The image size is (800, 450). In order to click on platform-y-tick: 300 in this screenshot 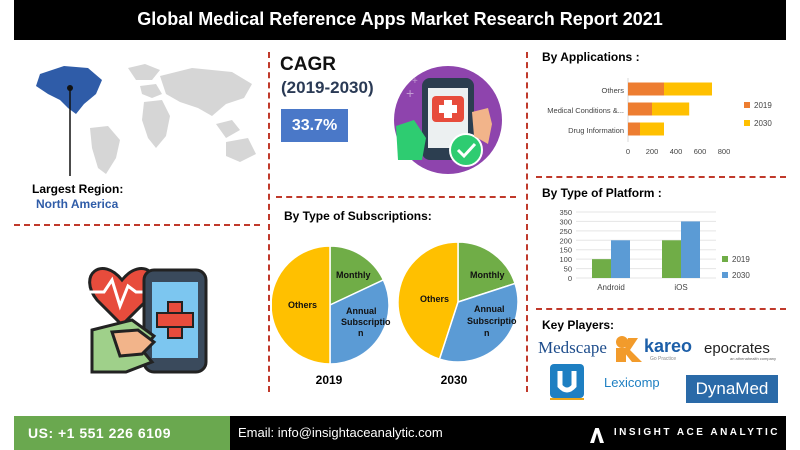, I will do `click(565, 221)`.